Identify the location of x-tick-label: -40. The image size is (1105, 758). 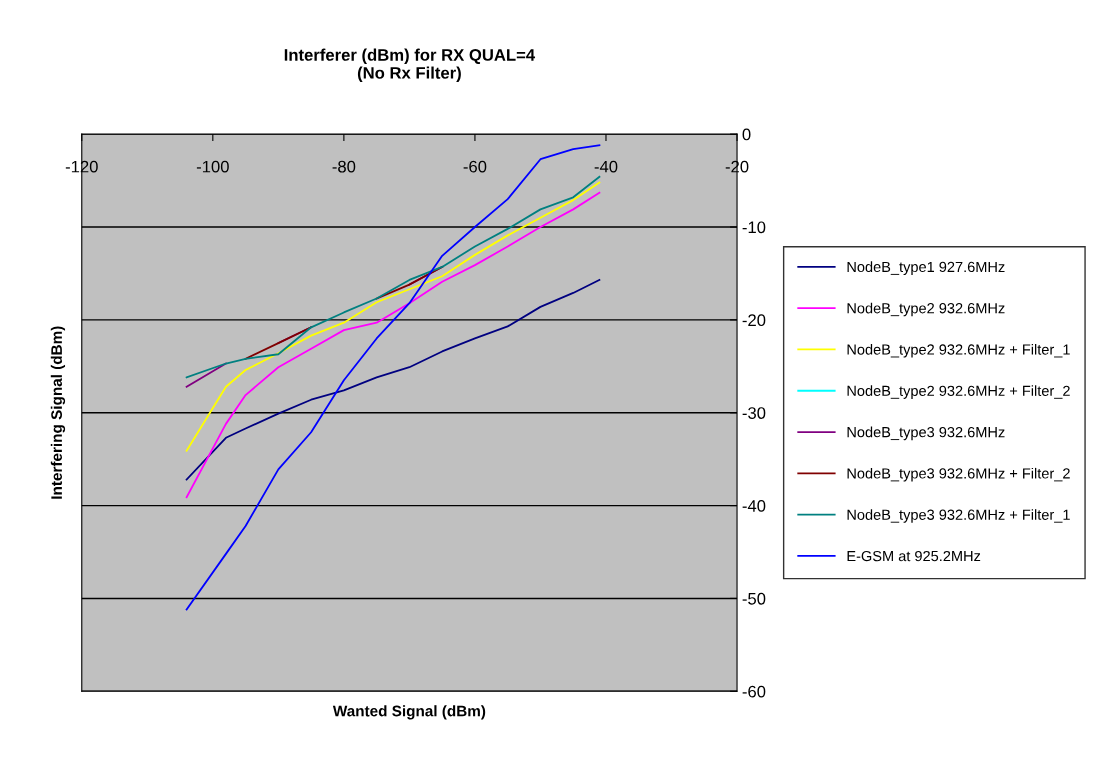
(606, 166).